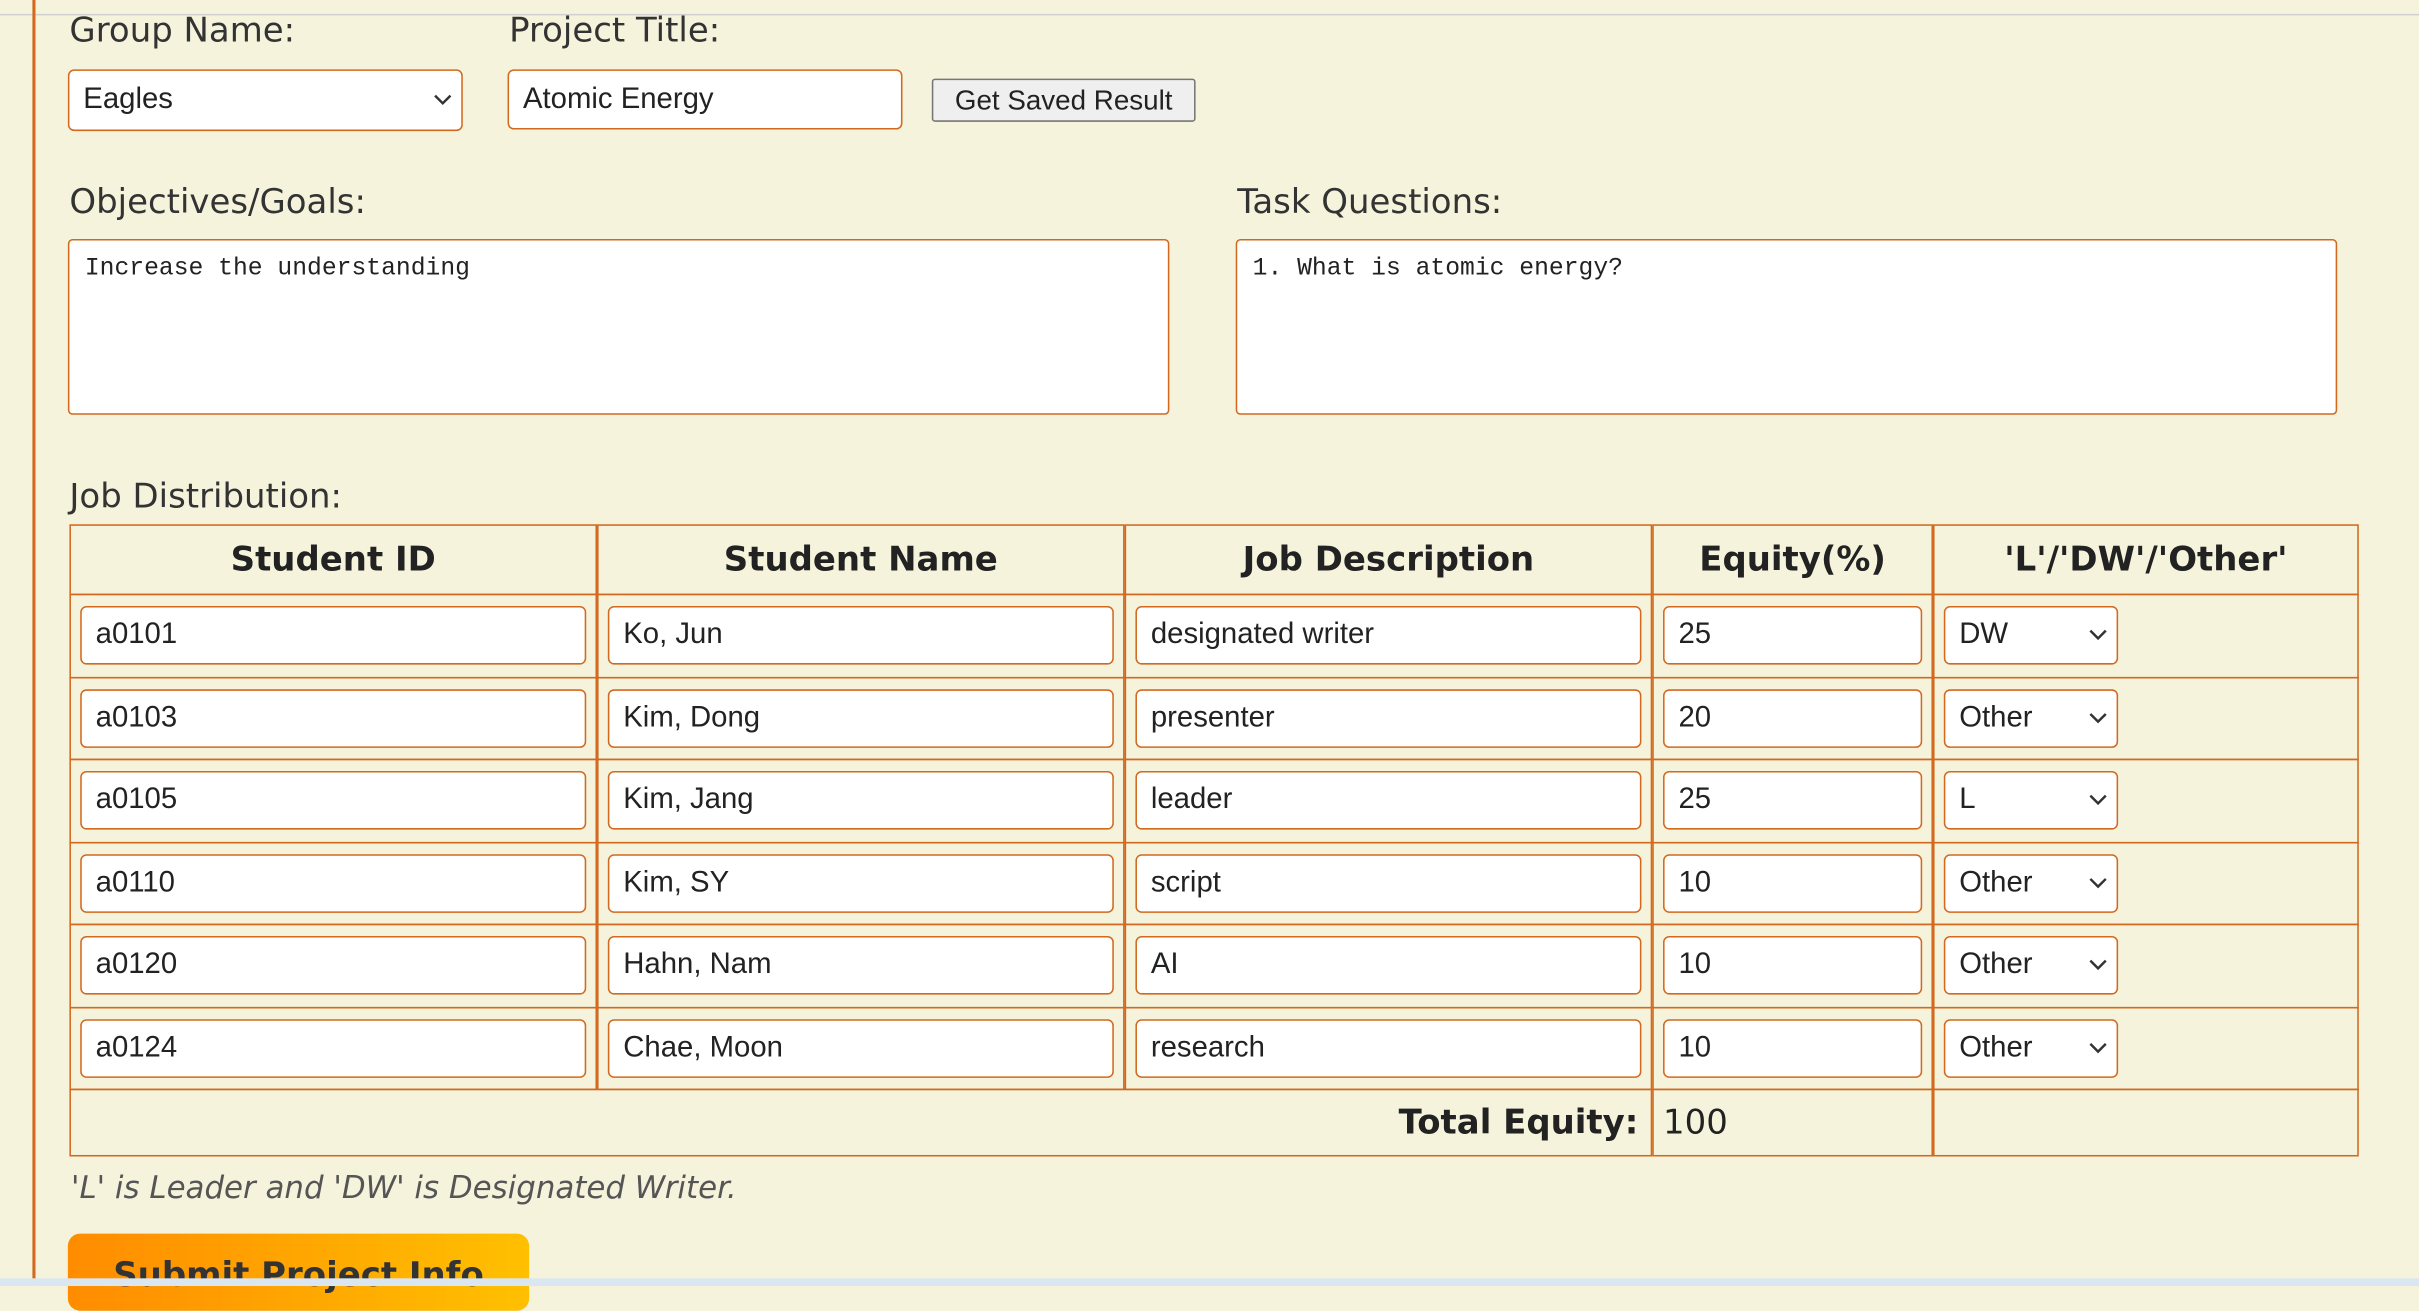 The image size is (2419, 1311). Describe the element at coordinates (128, 99) in the screenshot. I see `select-value: Eagles` at that location.